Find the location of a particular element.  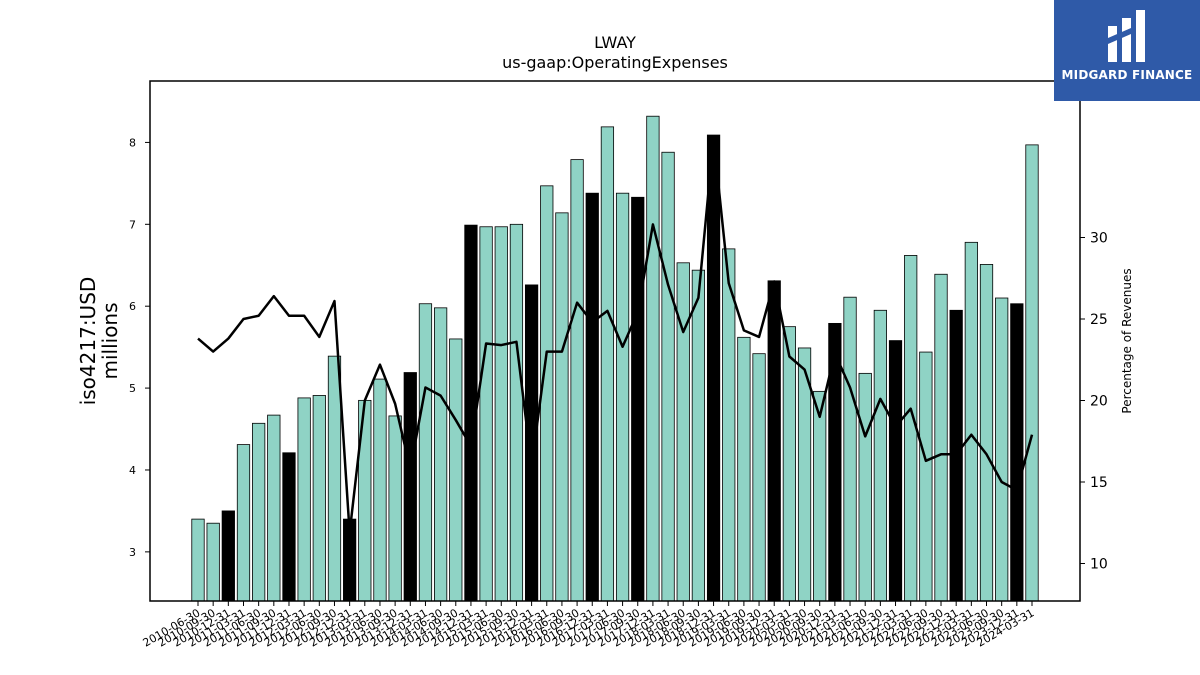

left-y-axis: 3 4 5 6 7 8 is located at coordinates (139, 347).